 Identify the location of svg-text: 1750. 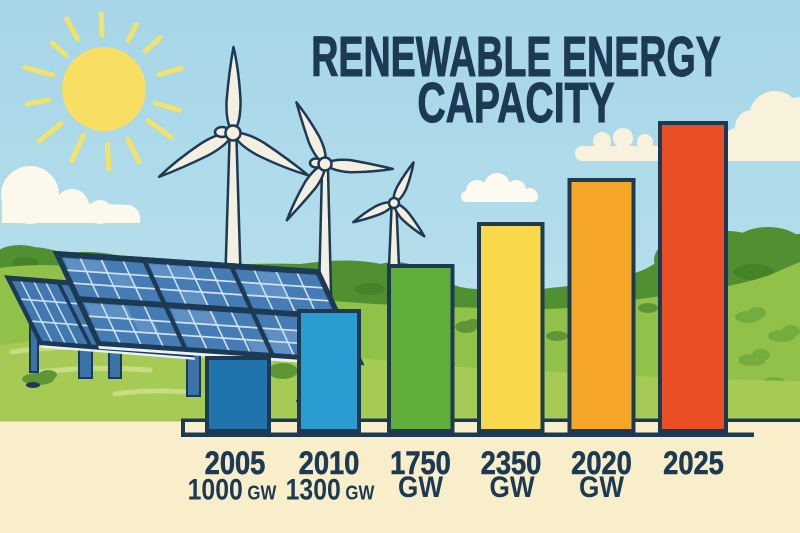
(420, 464).